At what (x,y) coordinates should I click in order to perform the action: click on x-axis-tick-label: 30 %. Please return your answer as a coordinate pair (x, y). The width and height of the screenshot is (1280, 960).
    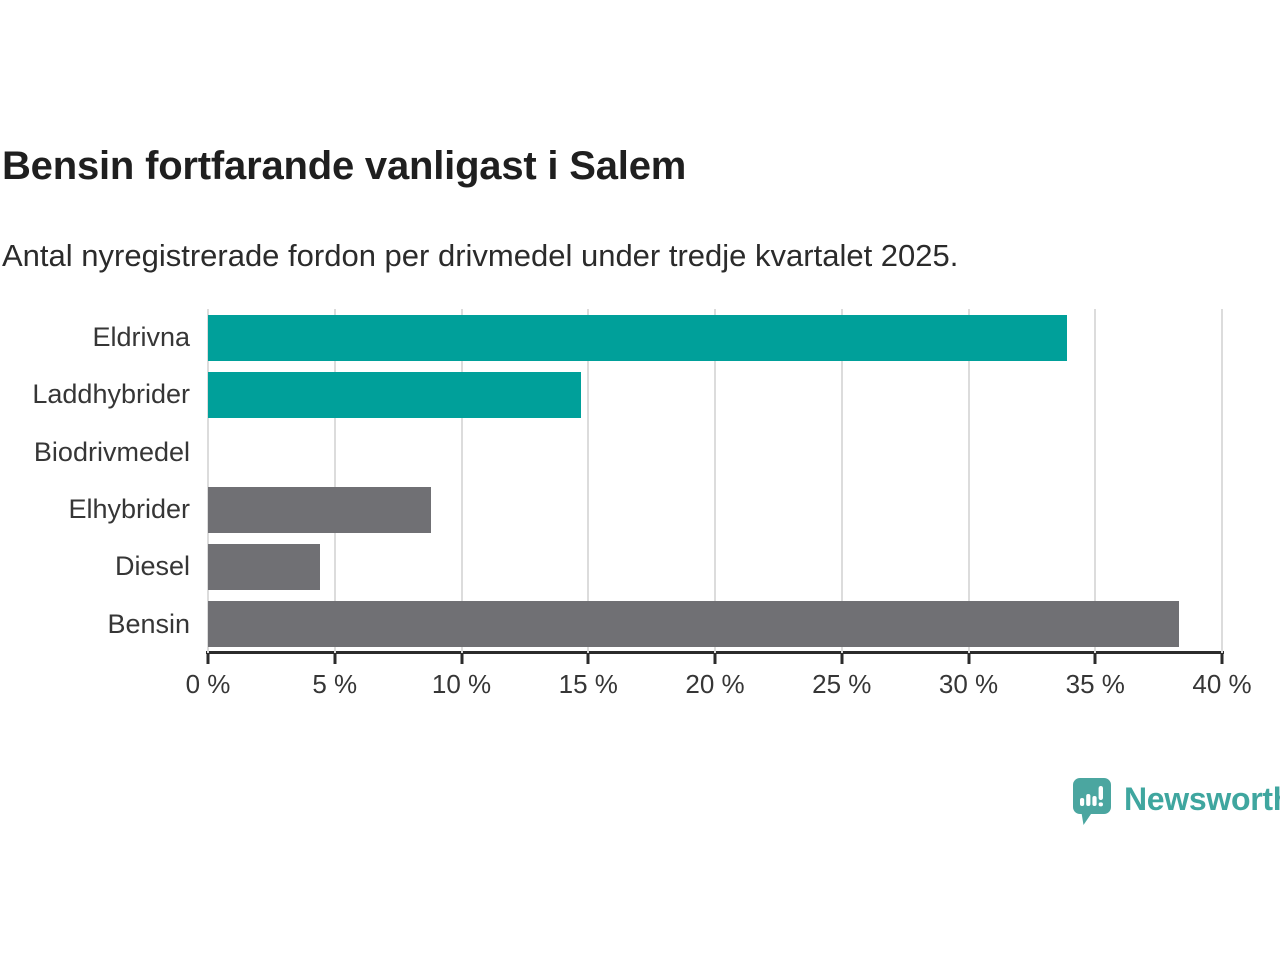
    Looking at the image, I should click on (968, 684).